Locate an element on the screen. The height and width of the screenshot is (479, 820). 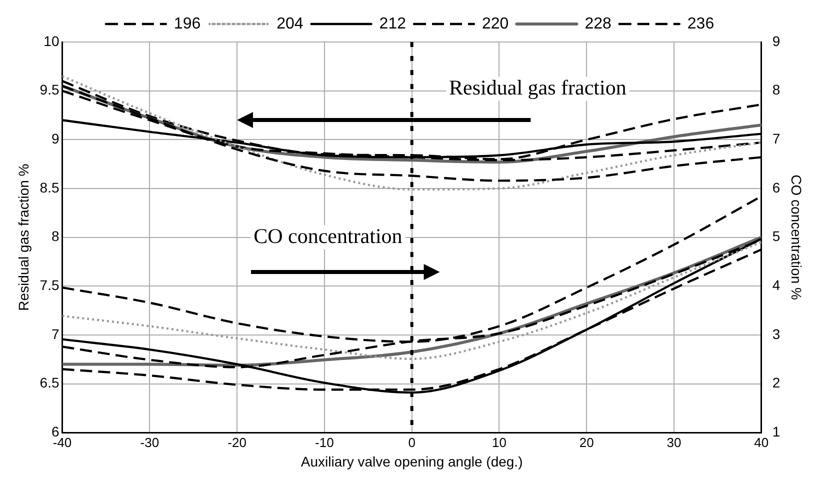
x-tick-label: -10 is located at coordinates (324, 442).